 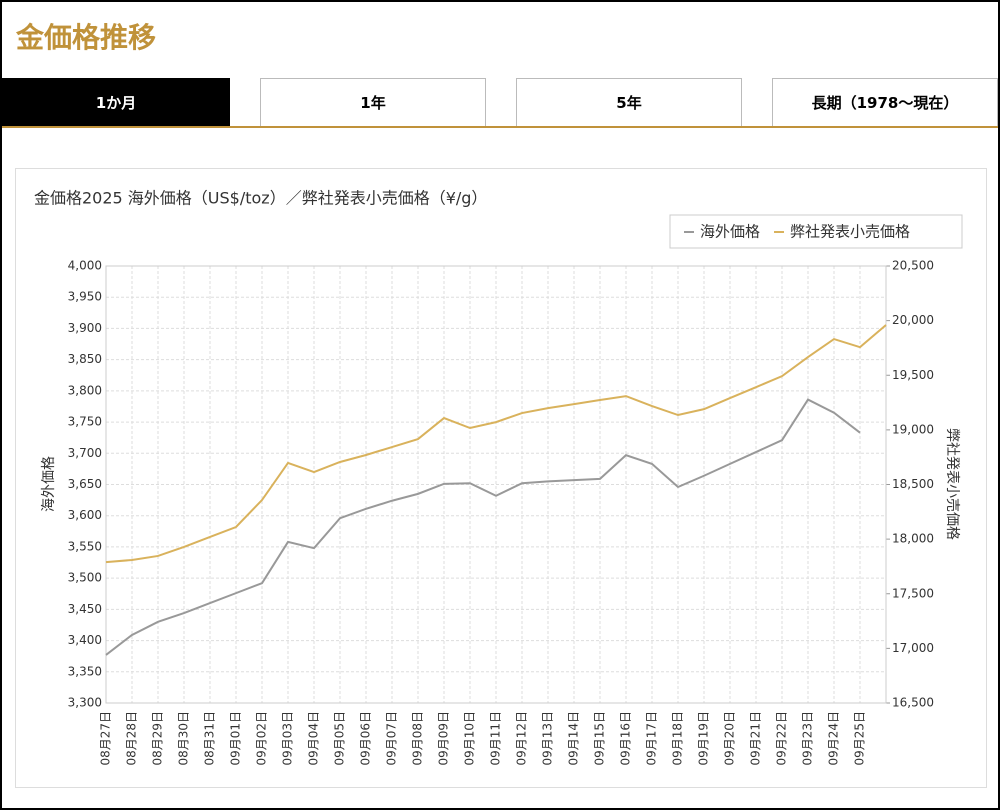 What do you see at coordinates (260, 198) in the screenshot?
I see `chart-title: 金価格2025 海外価格（US$/toz）／弊社発表小売価格（¥/g）` at bounding box center [260, 198].